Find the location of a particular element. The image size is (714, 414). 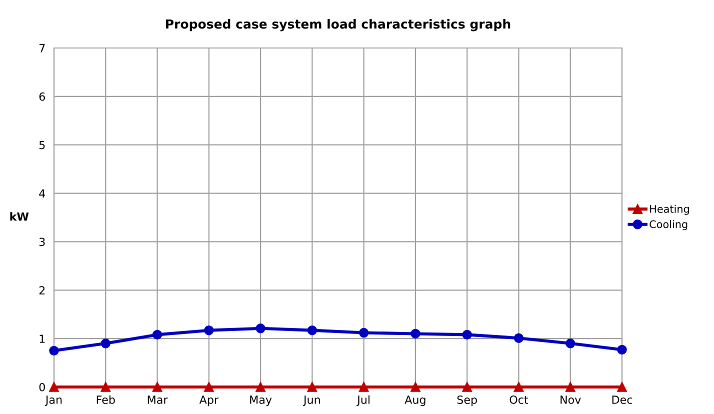

y-tick-label: 0 is located at coordinates (42, 387).